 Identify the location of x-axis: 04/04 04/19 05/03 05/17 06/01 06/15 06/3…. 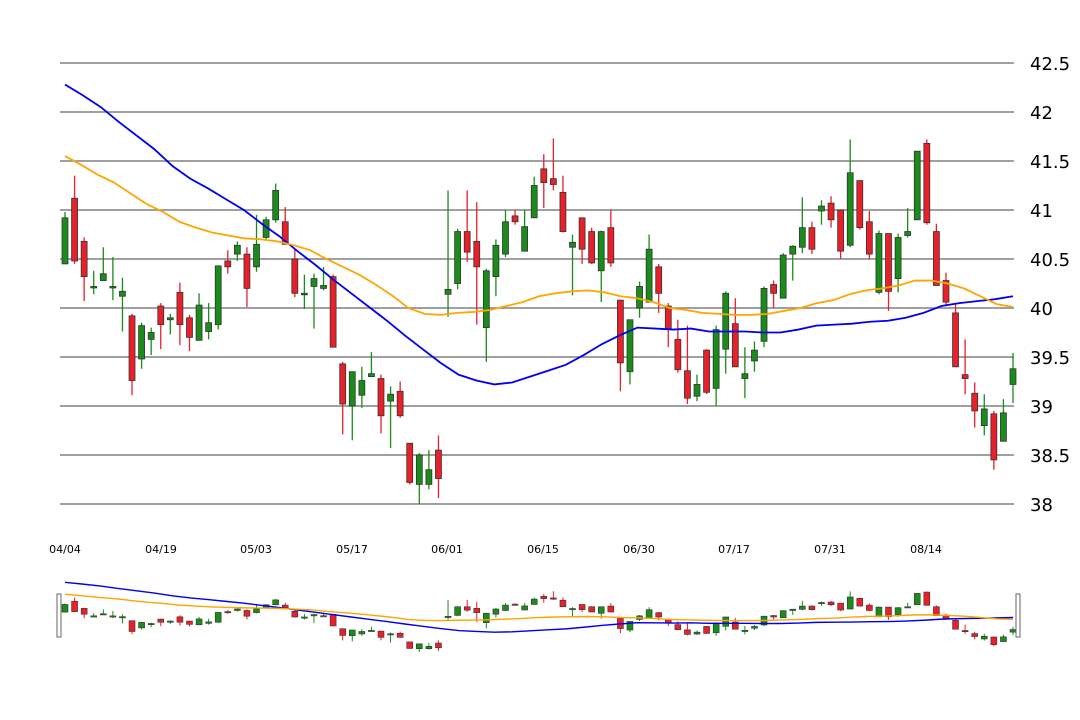
(495, 549).